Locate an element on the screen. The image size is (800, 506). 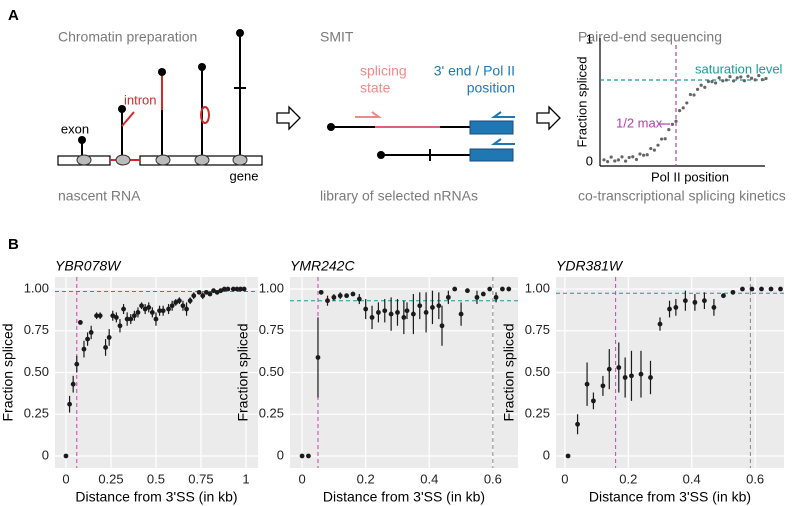
mini-axes is located at coordinates (682, 102).